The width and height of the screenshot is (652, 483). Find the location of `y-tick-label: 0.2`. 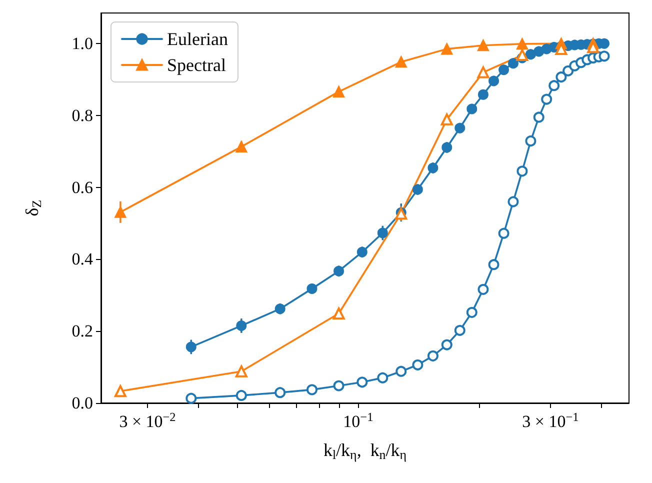

y-tick-label: 0.2 is located at coordinates (82, 331).